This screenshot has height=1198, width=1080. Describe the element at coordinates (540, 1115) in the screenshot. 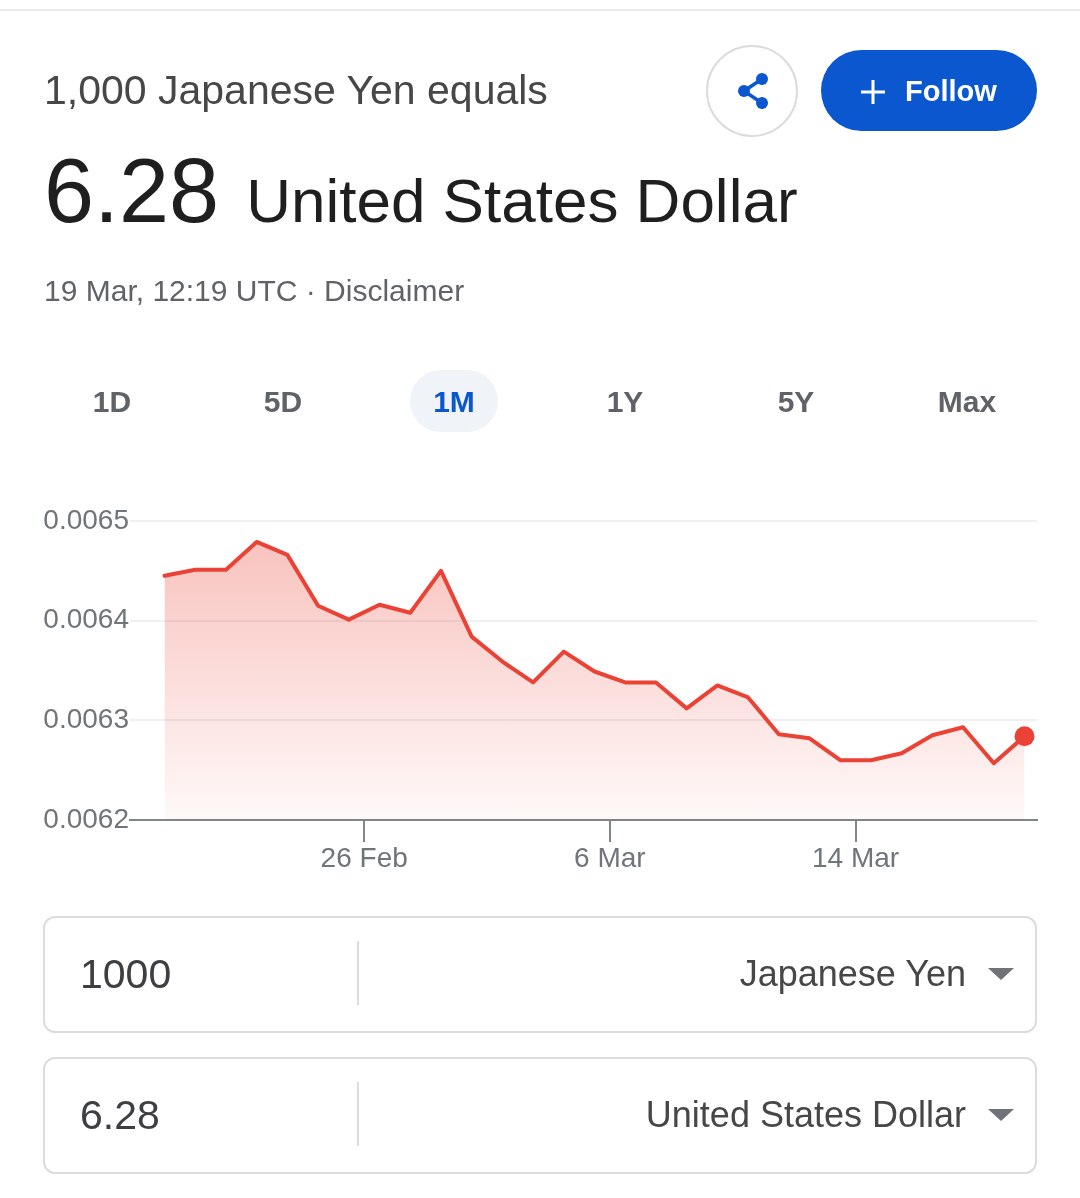

I see `input-field: 6.28 United States Dollar` at that location.